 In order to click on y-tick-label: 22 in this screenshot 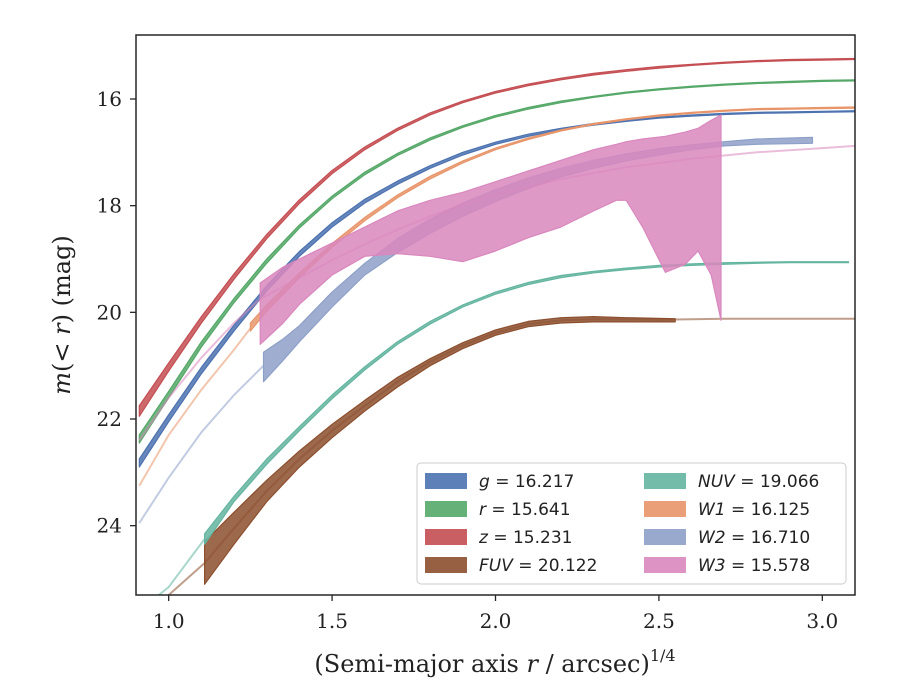, I will do `click(109, 419)`.